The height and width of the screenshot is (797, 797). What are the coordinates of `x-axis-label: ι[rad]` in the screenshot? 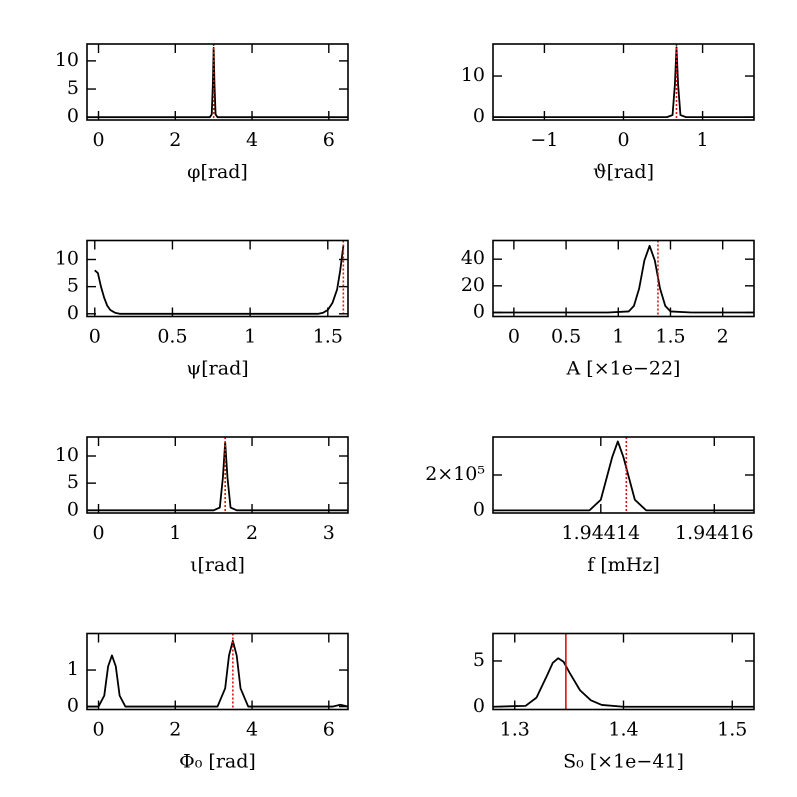 It's located at (217, 565).